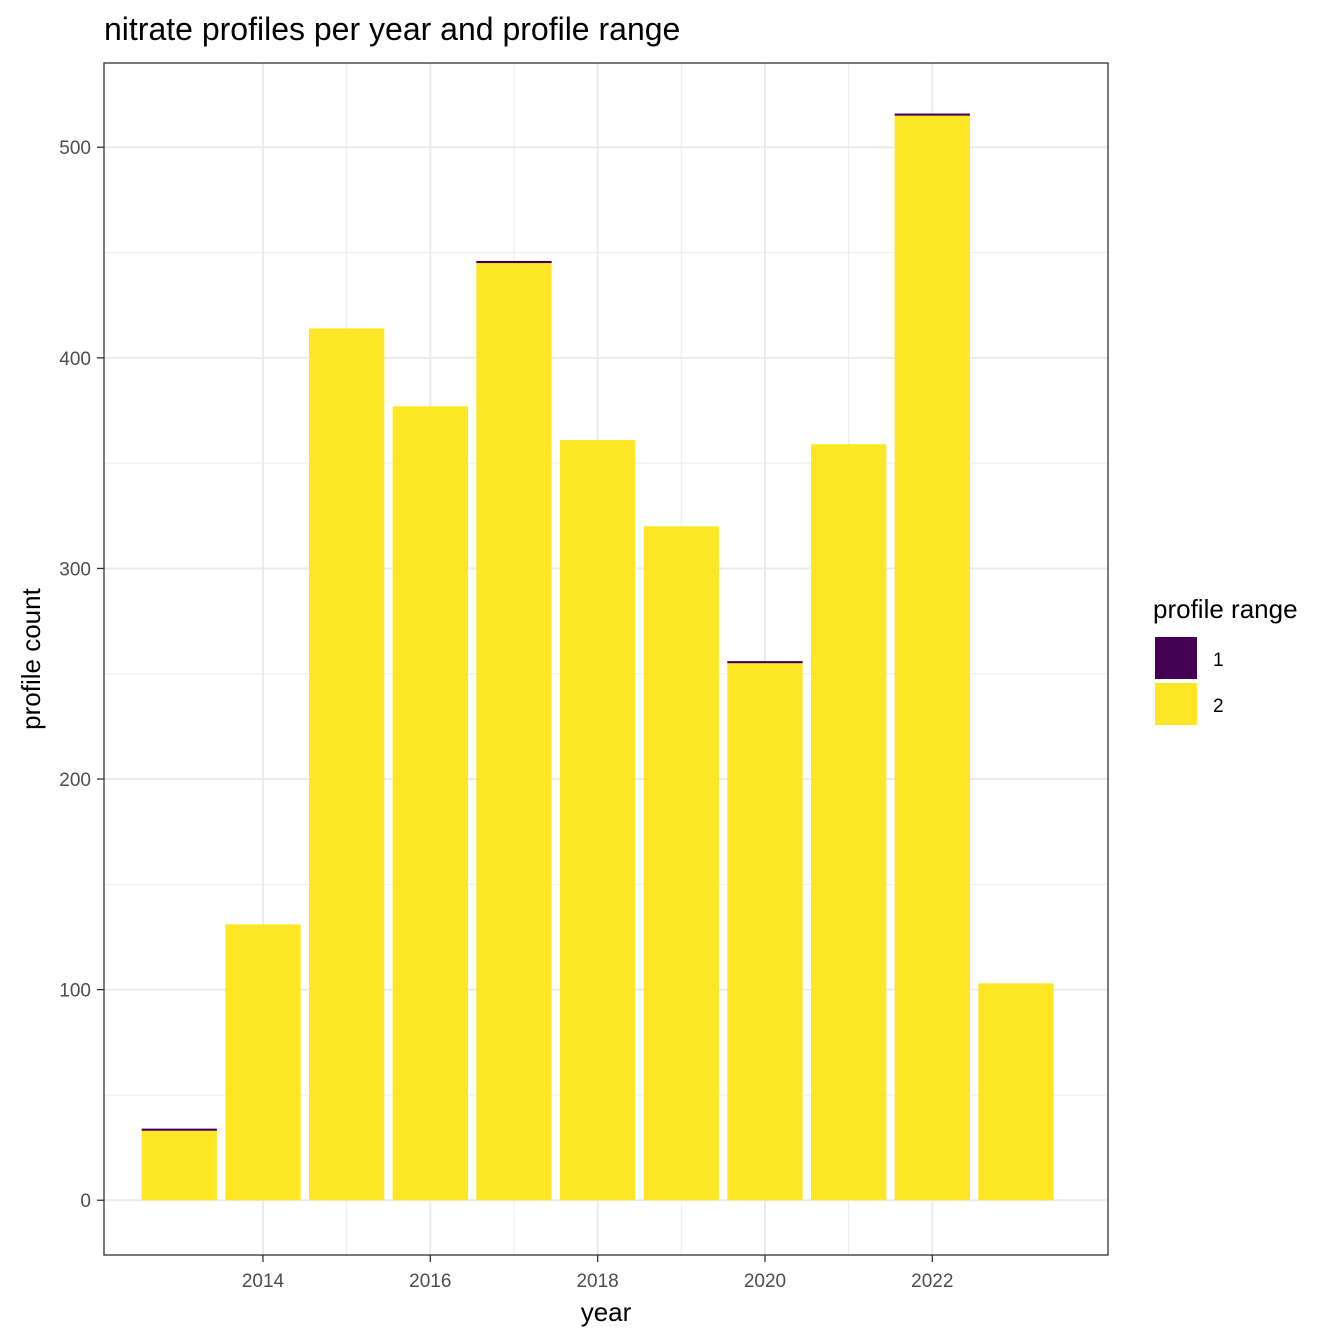  What do you see at coordinates (597, 1281) in the screenshot?
I see `x-tick-label: 2018` at bounding box center [597, 1281].